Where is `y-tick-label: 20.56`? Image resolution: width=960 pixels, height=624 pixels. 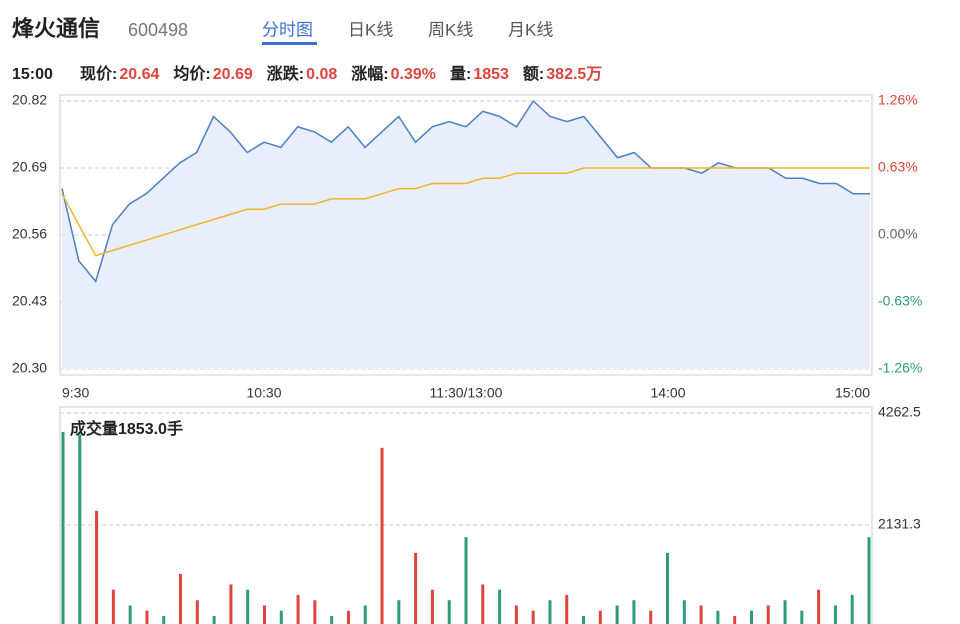 y-tick-label: 20.56 is located at coordinates (29, 234).